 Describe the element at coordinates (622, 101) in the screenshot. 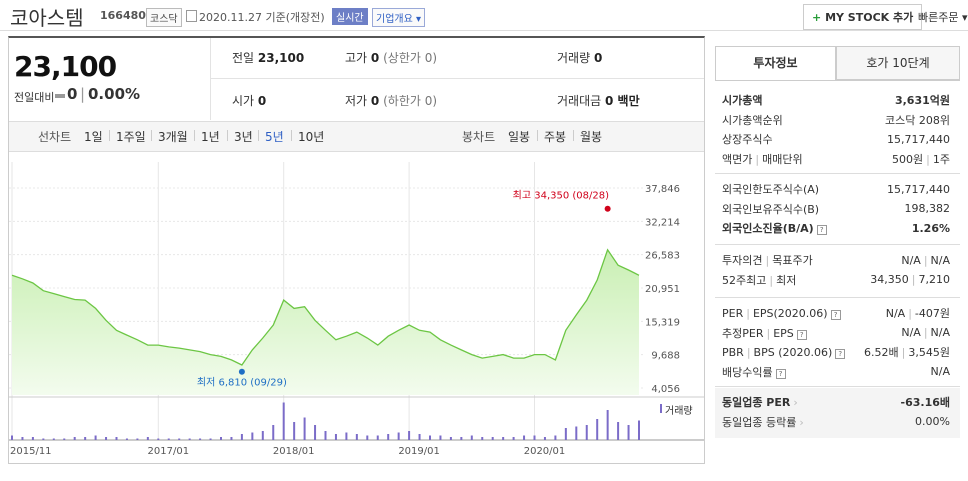

I see `info-value: 0 백만` at that location.